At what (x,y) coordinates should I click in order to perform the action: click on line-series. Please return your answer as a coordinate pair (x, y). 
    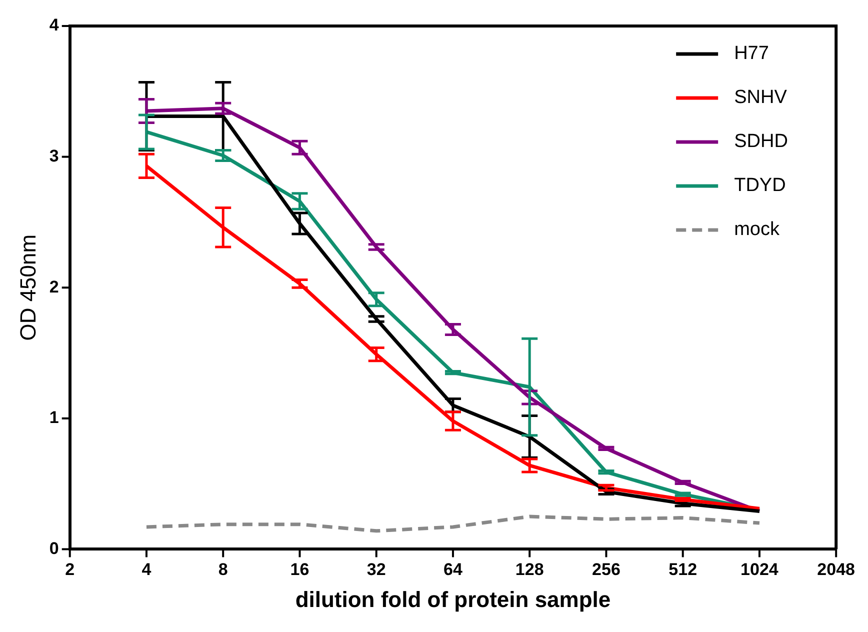
    Looking at the image, I should click on (453, 523).